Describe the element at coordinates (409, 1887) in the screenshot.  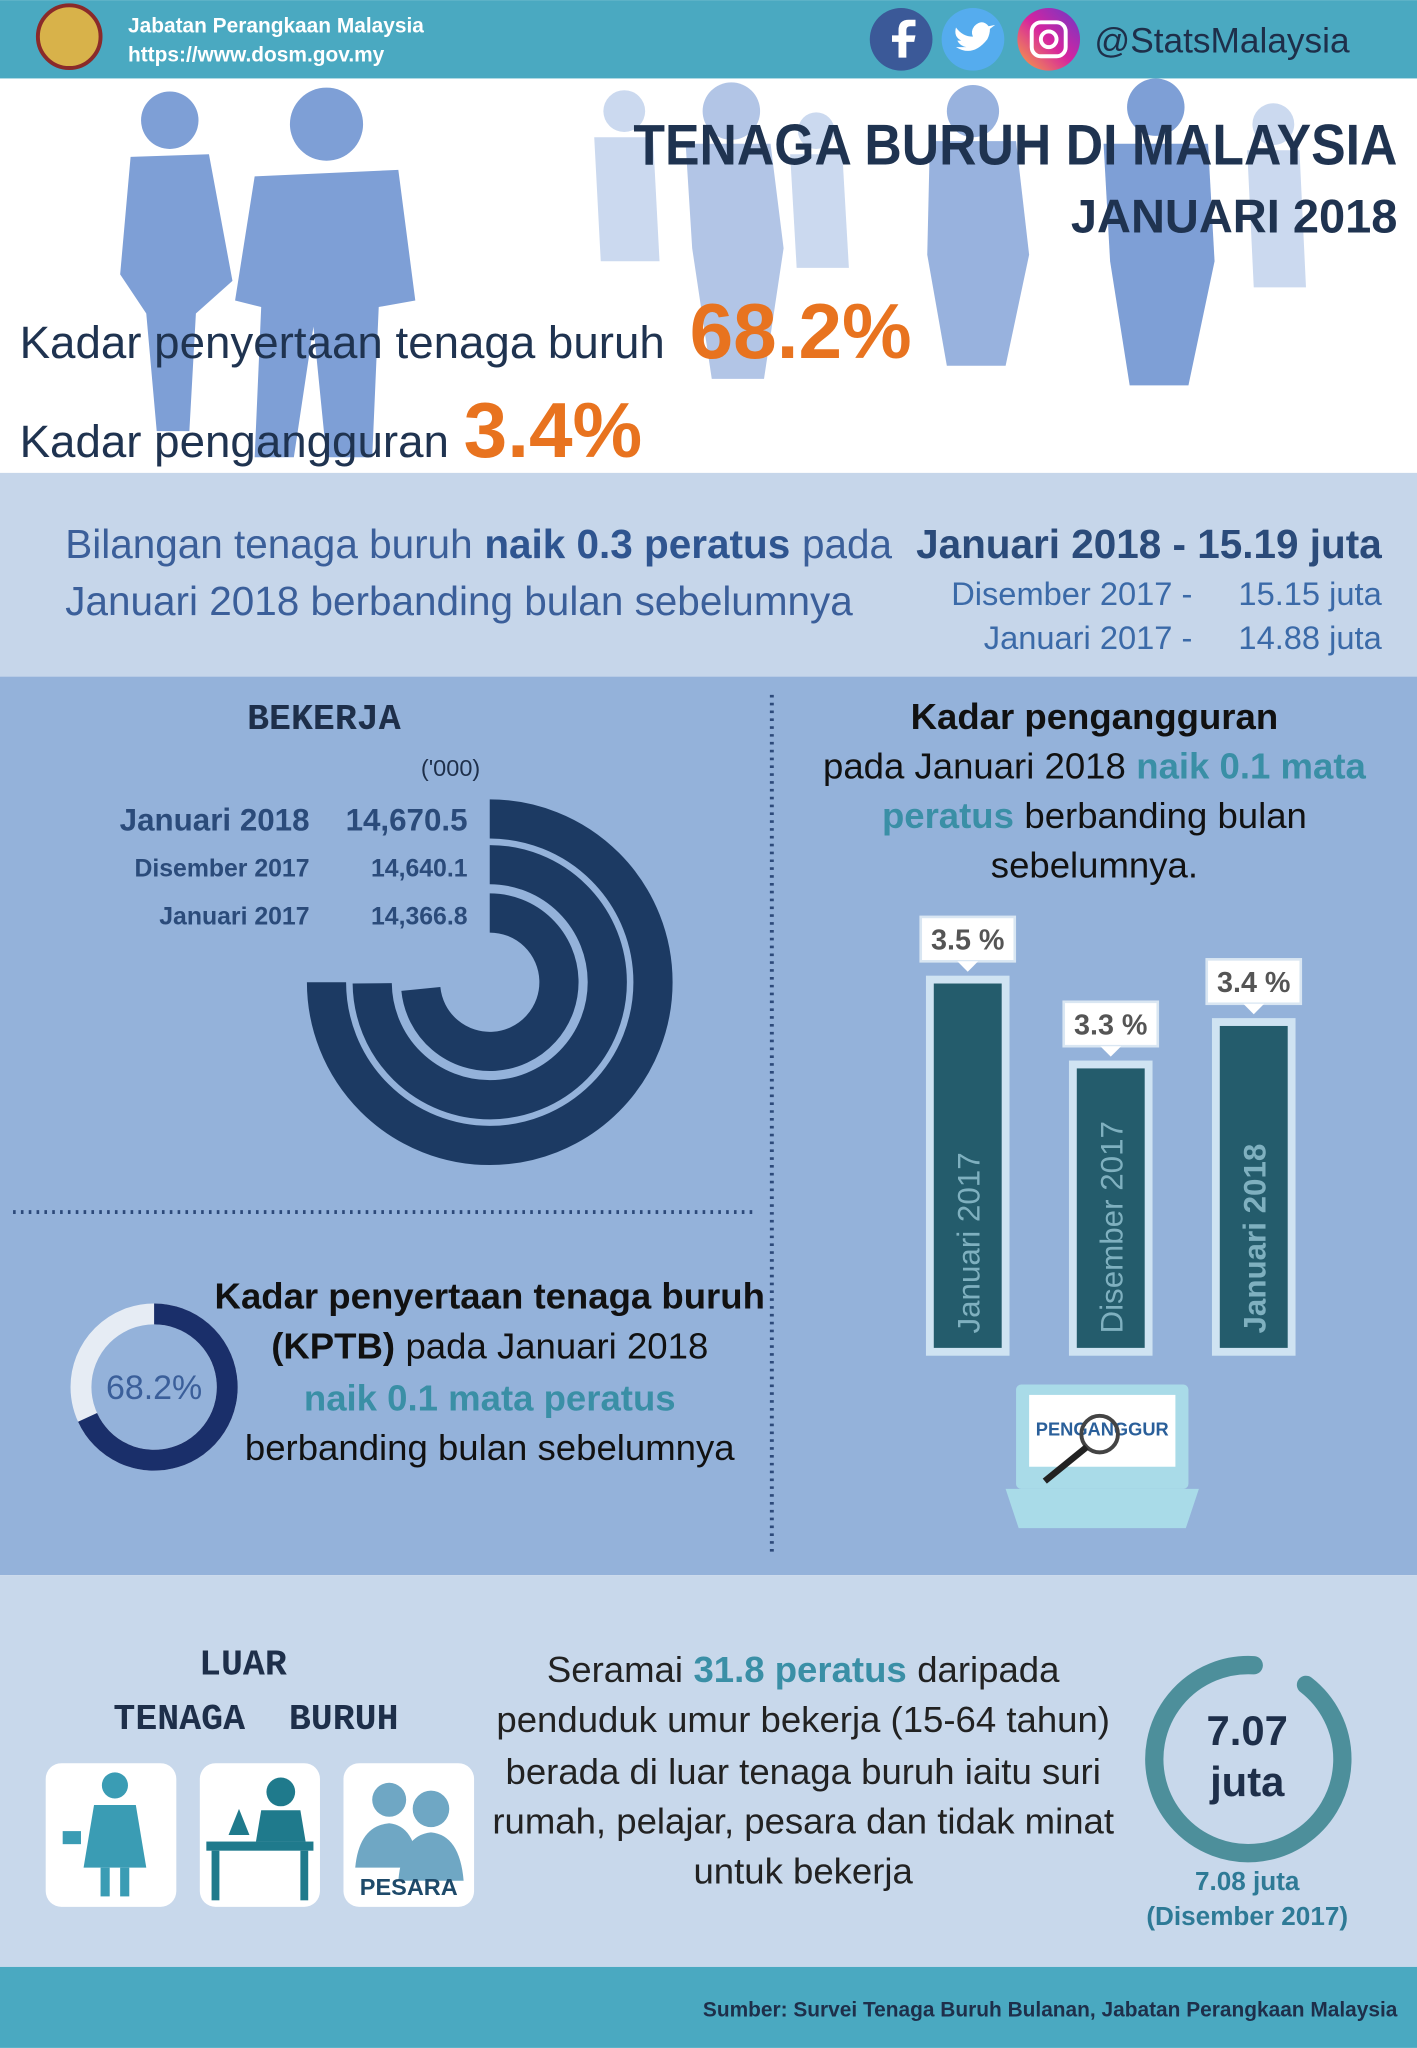
I see `icon-label: PESARA` at that location.